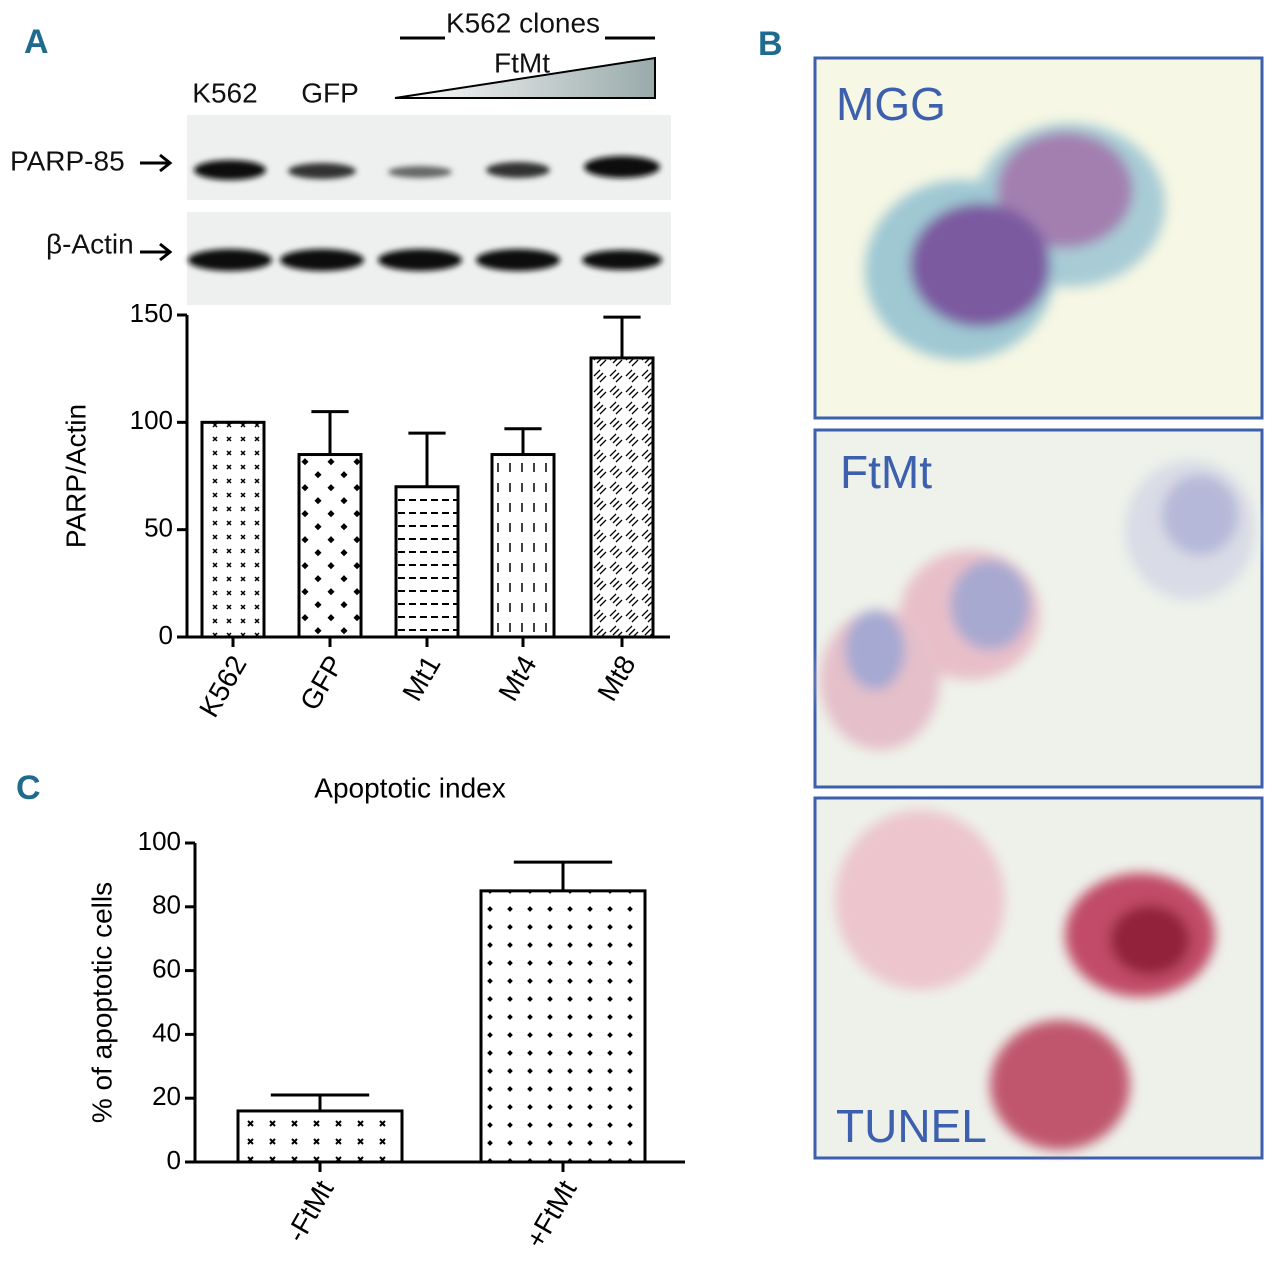 The image size is (1280, 1280). What do you see at coordinates (522, 62) in the screenshot?
I see `gradient-label: FtMt` at bounding box center [522, 62].